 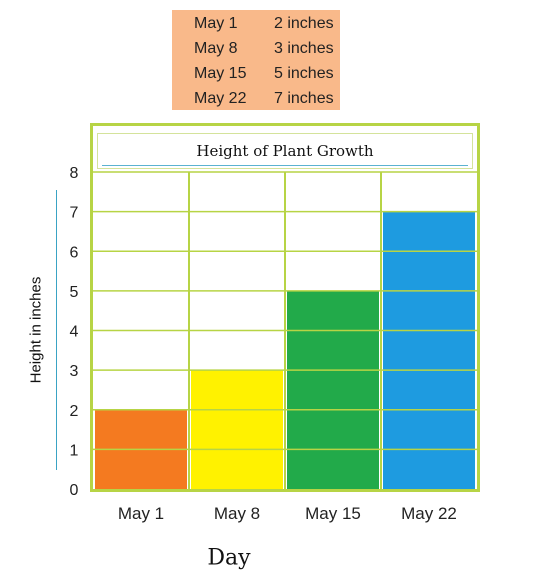 I want to click on x-tick-label: May 8, so click(x=237, y=513).